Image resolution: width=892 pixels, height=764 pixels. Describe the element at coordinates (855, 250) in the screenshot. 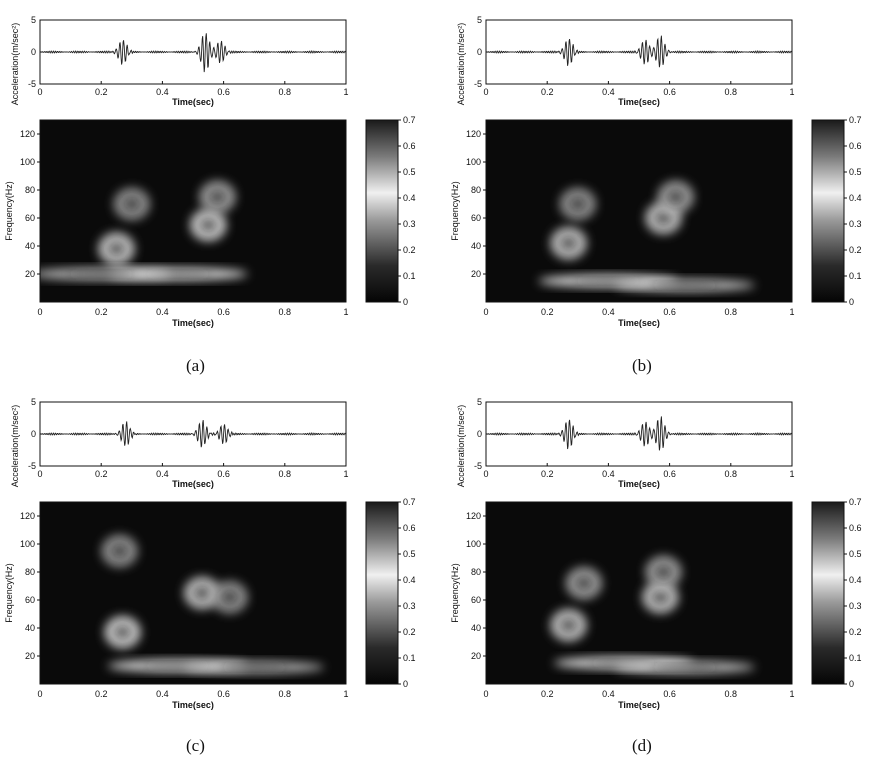

I see `colorbar-tick-label: 0.2` at that location.